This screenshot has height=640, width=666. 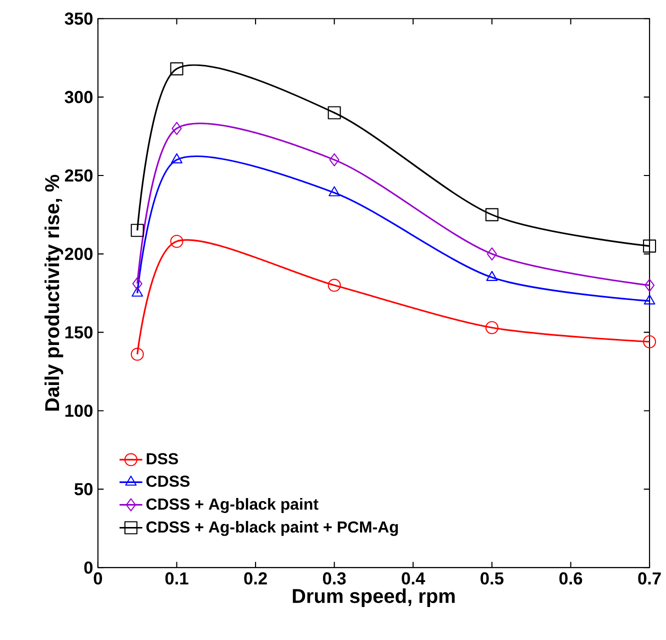 What do you see at coordinates (98, 578) in the screenshot?
I see `x-tick-label: 0` at bounding box center [98, 578].